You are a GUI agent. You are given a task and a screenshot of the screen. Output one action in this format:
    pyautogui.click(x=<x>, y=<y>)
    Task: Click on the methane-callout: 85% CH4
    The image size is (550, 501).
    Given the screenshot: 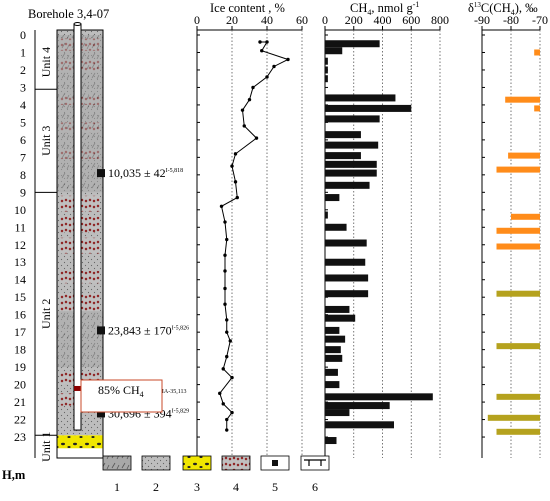 What is the action you would take?
    pyautogui.click(x=121, y=396)
    